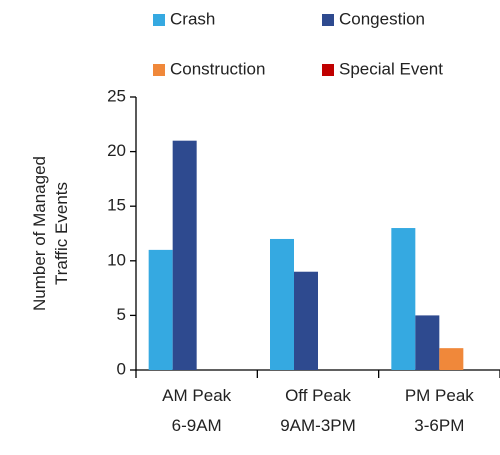 The height and width of the screenshot is (455, 500). What do you see at coordinates (318, 410) in the screenshot?
I see `x-tick-label: Off Peak 9AM-3PM` at bounding box center [318, 410].